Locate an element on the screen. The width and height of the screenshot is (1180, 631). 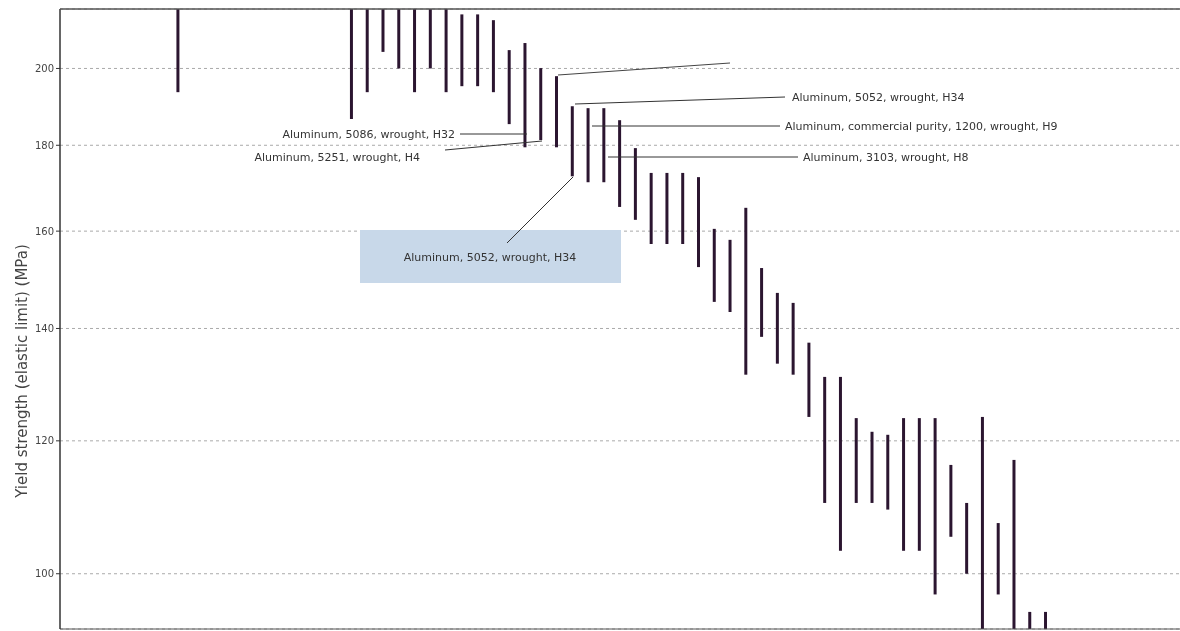
annotation: Aluminum, 3103, wrought, H8 is located at coordinates (886, 157).